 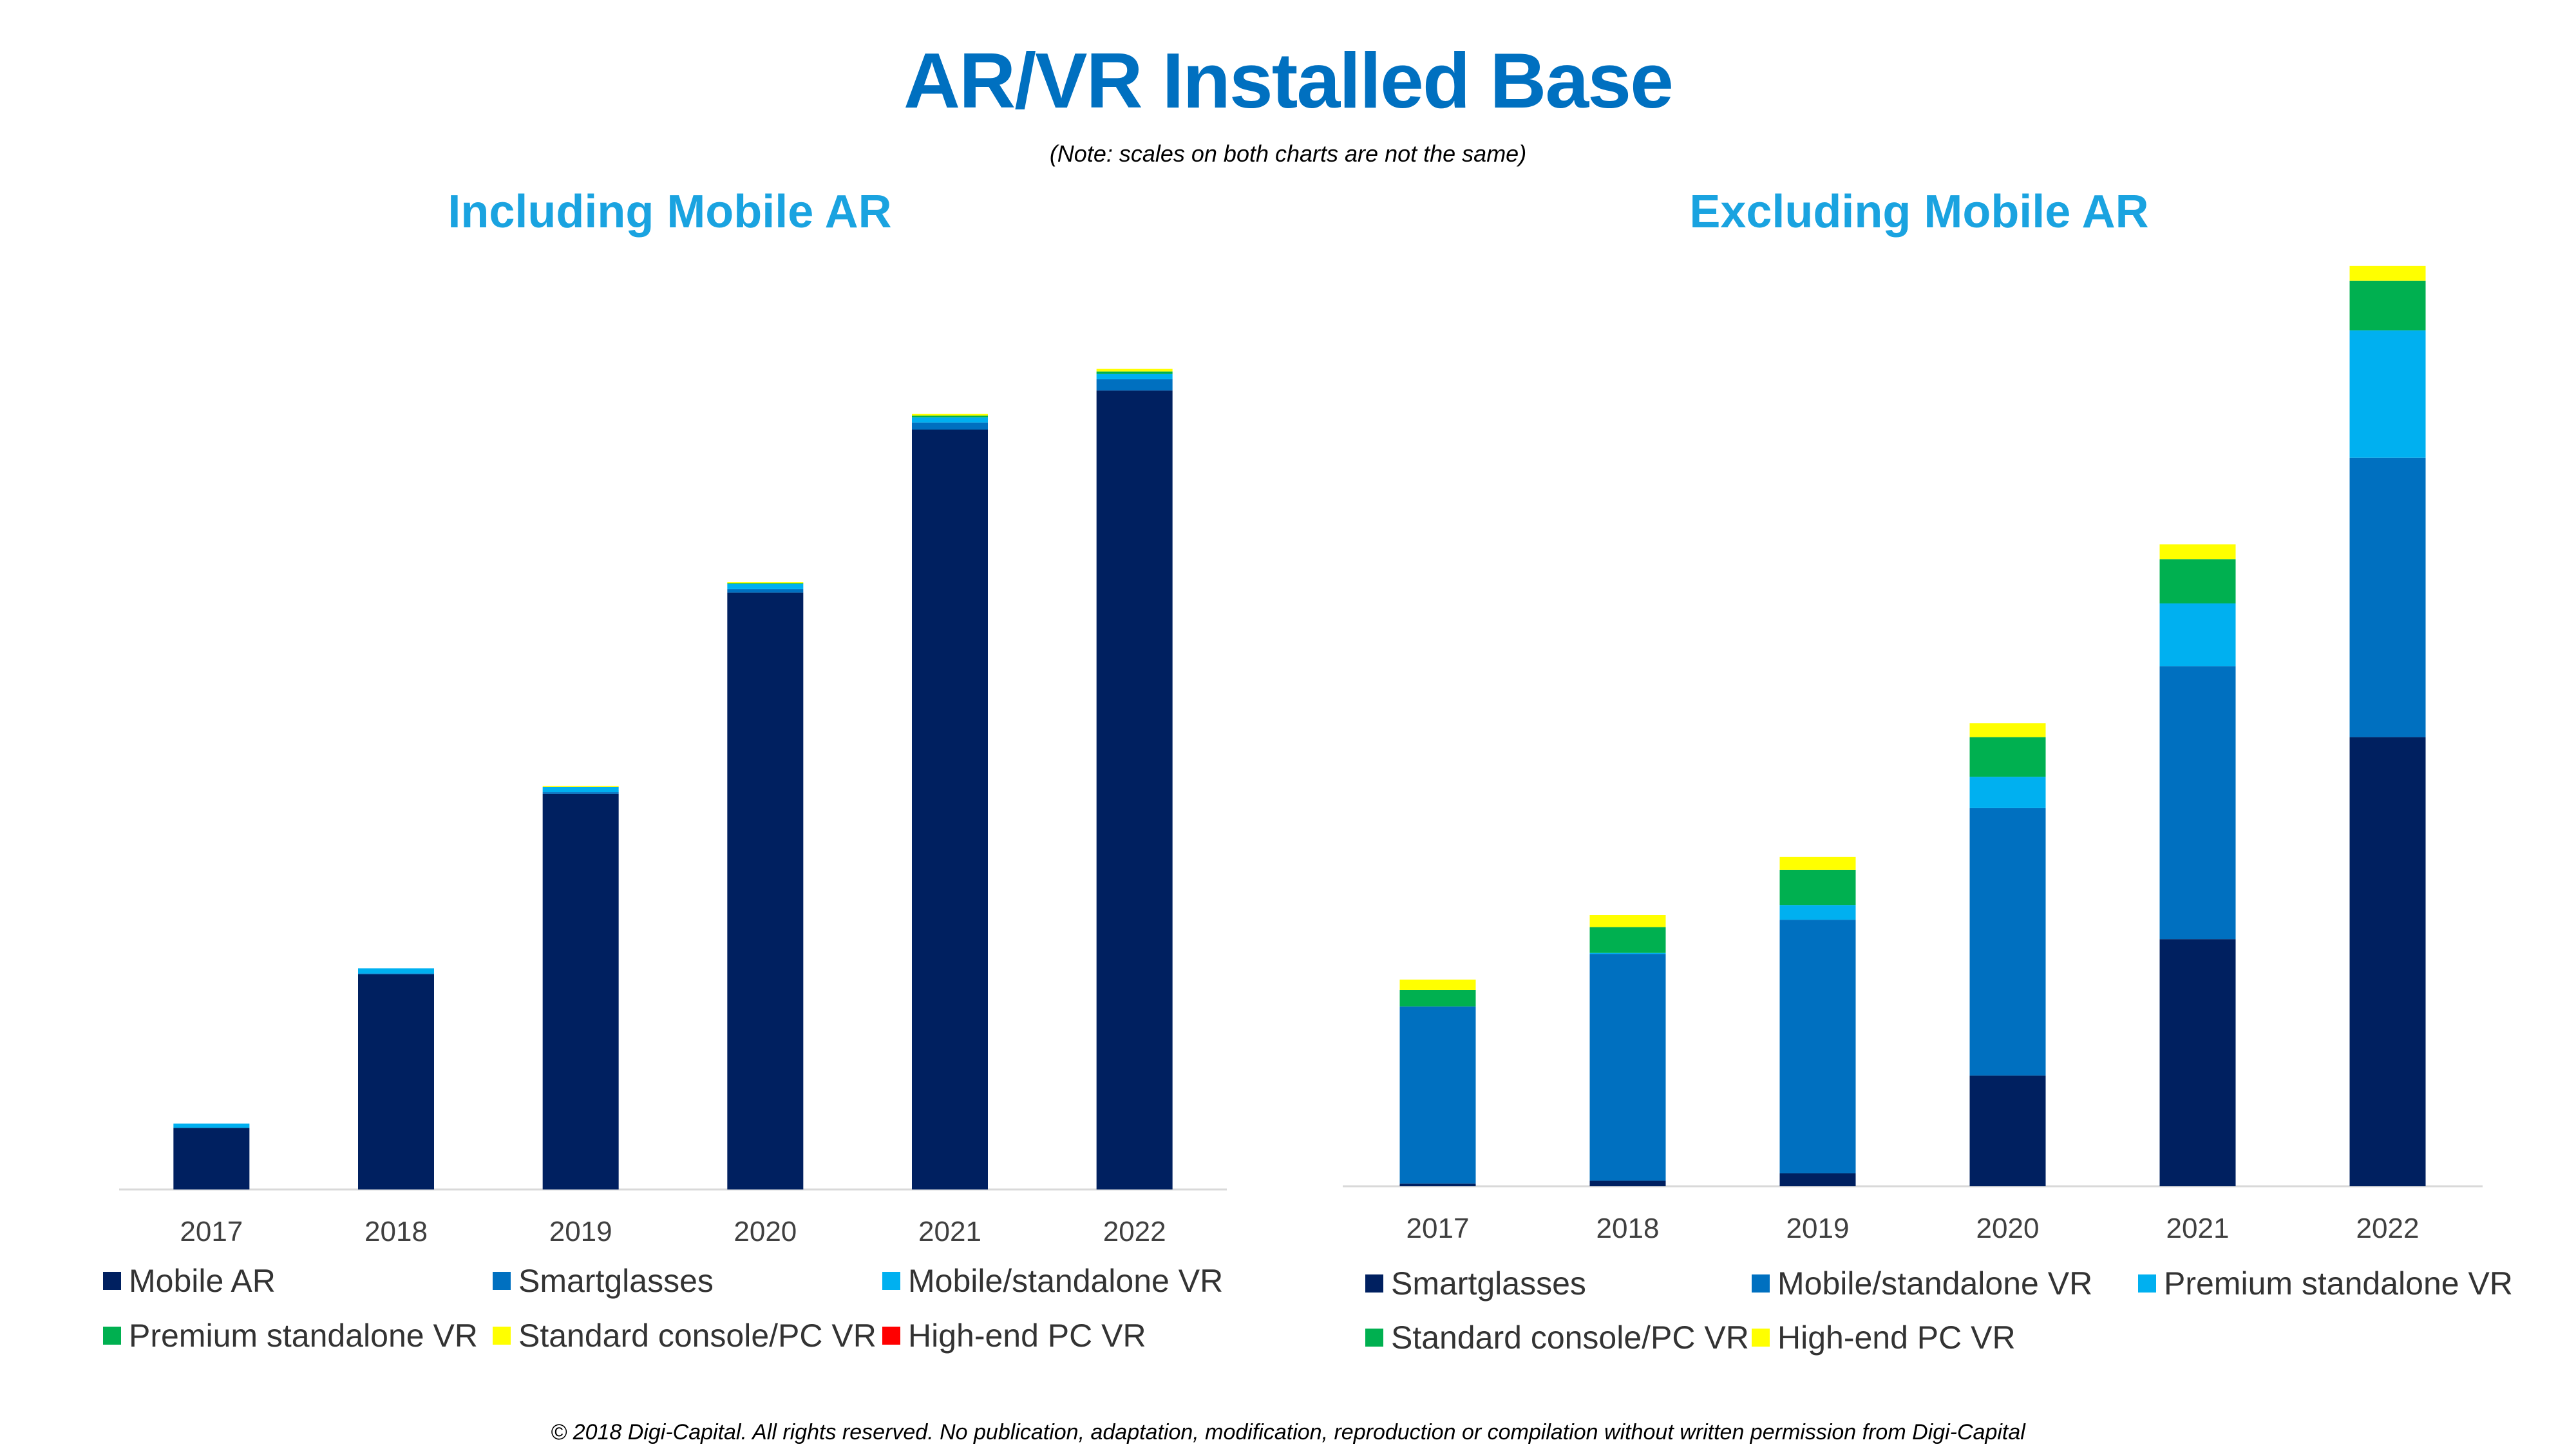 What do you see at coordinates (2008, 730) in the screenshot?
I see `bar-segment-2020-high-end-pc-vr` at bounding box center [2008, 730].